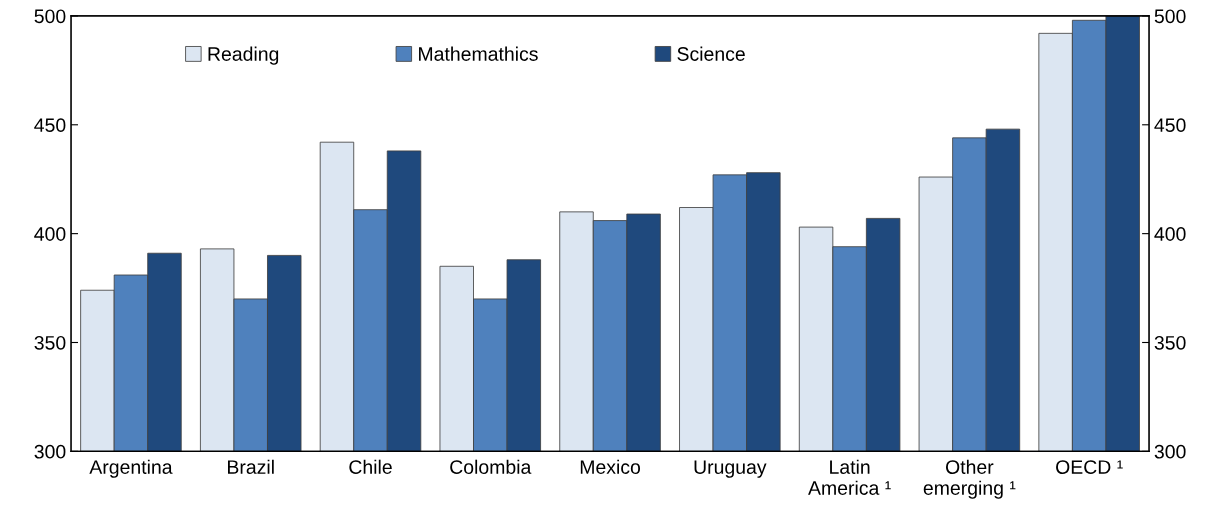 This screenshot has height=531, width=1225. What do you see at coordinates (478, 53) in the screenshot?
I see `legend-label: Mathemathics` at bounding box center [478, 53].